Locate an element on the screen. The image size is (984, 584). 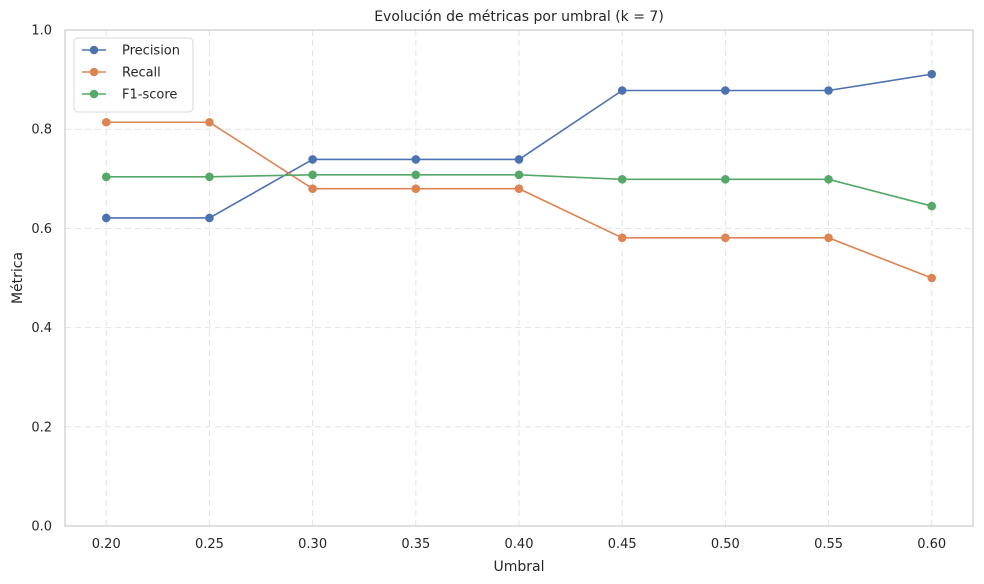
y-axis-ticks: 0.0 0.2 0.4 0.6 0.8 1.0 is located at coordinates (41, 279).